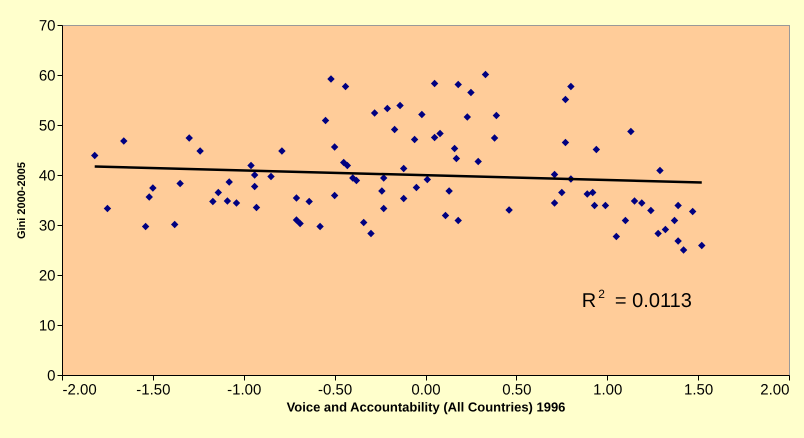 The height and width of the screenshot is (438, 804). Describe the element at coordinates (775, 390) in the screenshot. I see `x-tick-label: 2.00` at that location.